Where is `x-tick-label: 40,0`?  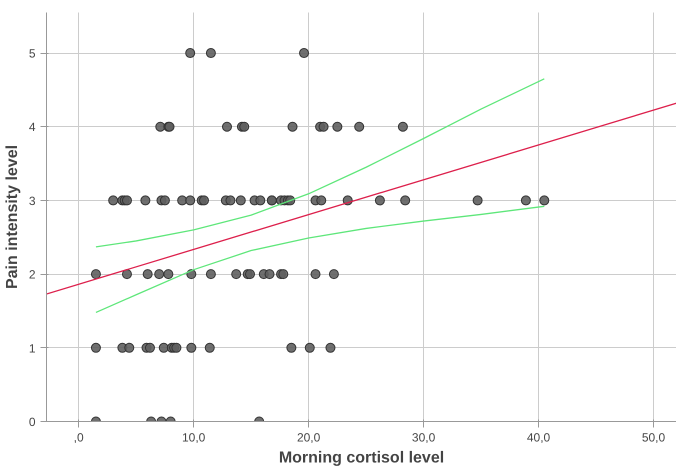
x-tick-label: 40,0 is located at coordinates (538, 437).